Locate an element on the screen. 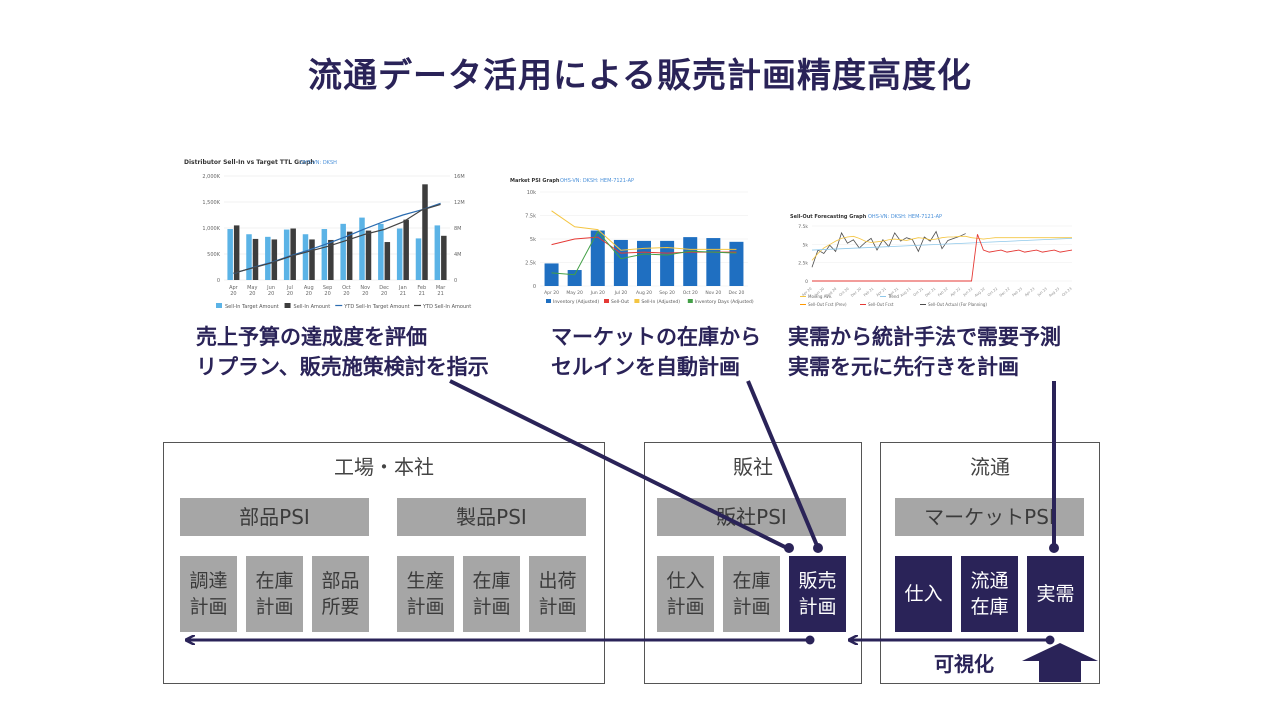 The width and height of the screenshot is (1280, 720). sales-plan-l1: 販売 is located at coordinates (817, 581).